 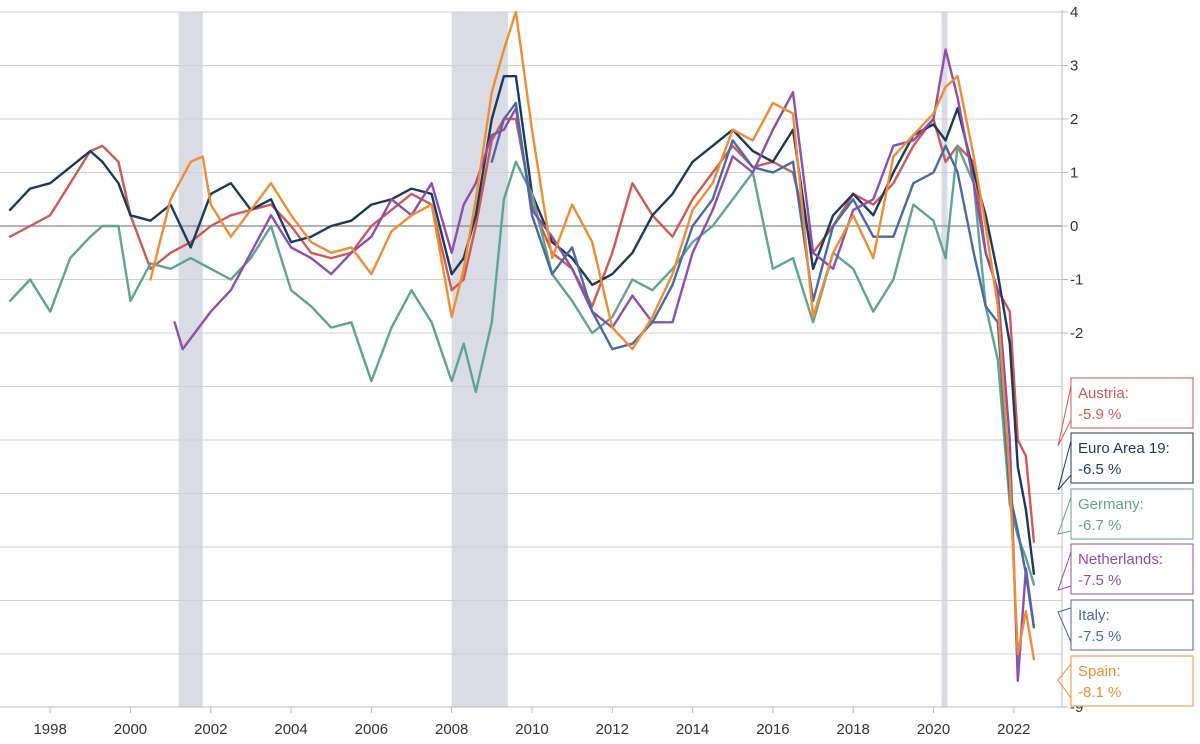 What do you see at coordinates (130, 729) in the screenshot?
I see `x-tick-label: 2000` at bounding box center [130, 729].